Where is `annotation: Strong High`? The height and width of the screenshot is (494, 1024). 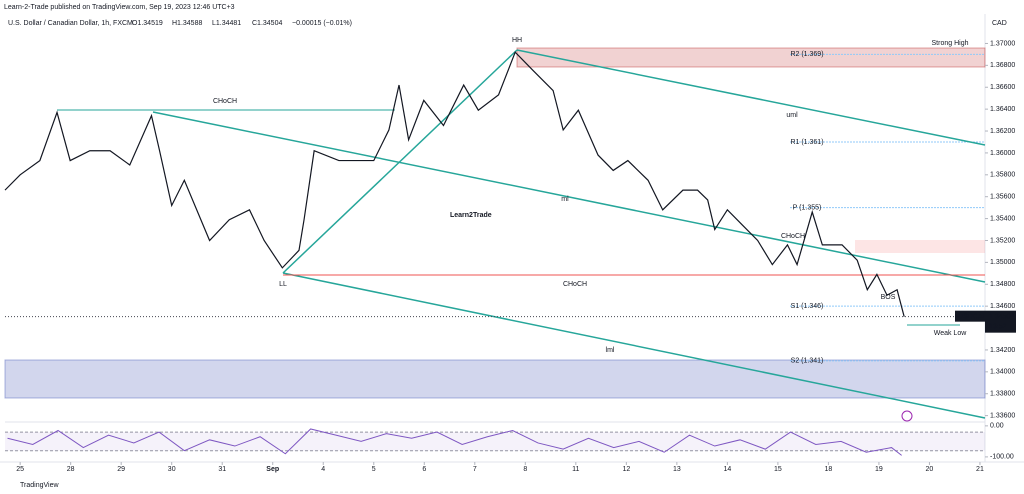
annotation: Strong High is located at coordinates (950, 43).